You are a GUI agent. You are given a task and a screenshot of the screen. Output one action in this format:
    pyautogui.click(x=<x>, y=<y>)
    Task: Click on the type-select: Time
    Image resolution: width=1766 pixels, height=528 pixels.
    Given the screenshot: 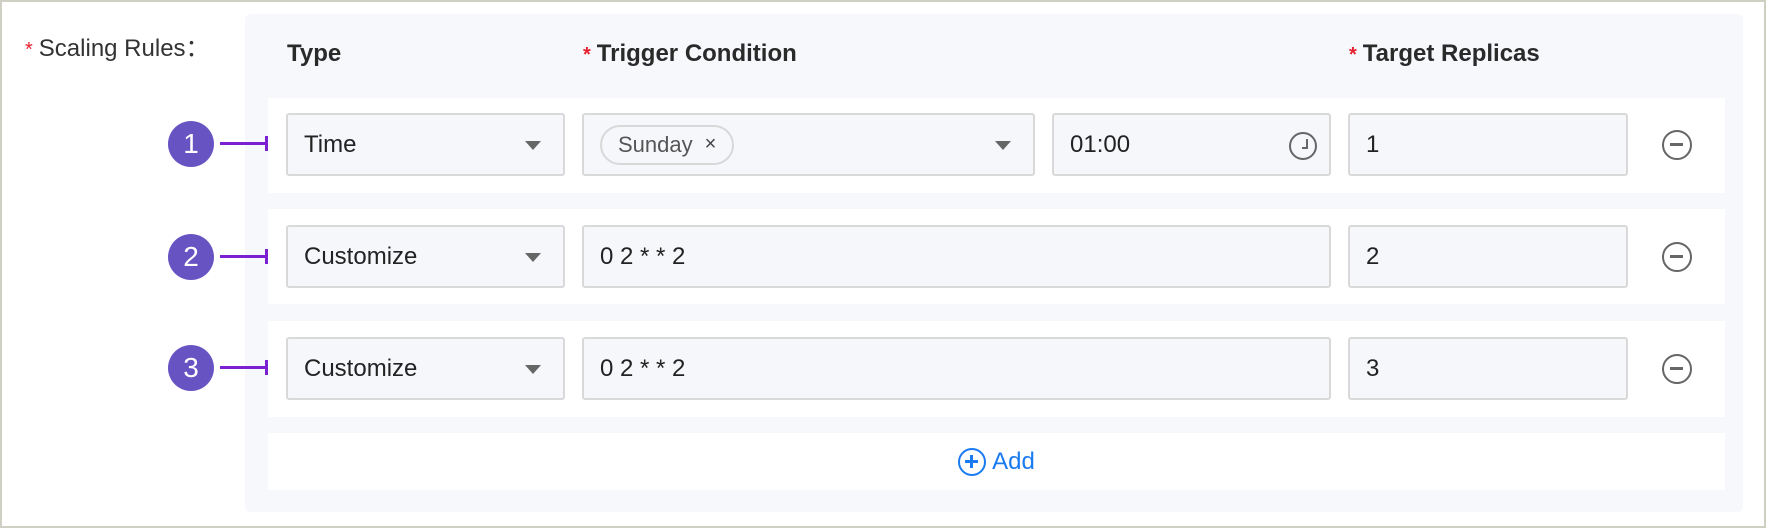 What is the action you would take?
    pyautogui.click(x=425, y=144)
    